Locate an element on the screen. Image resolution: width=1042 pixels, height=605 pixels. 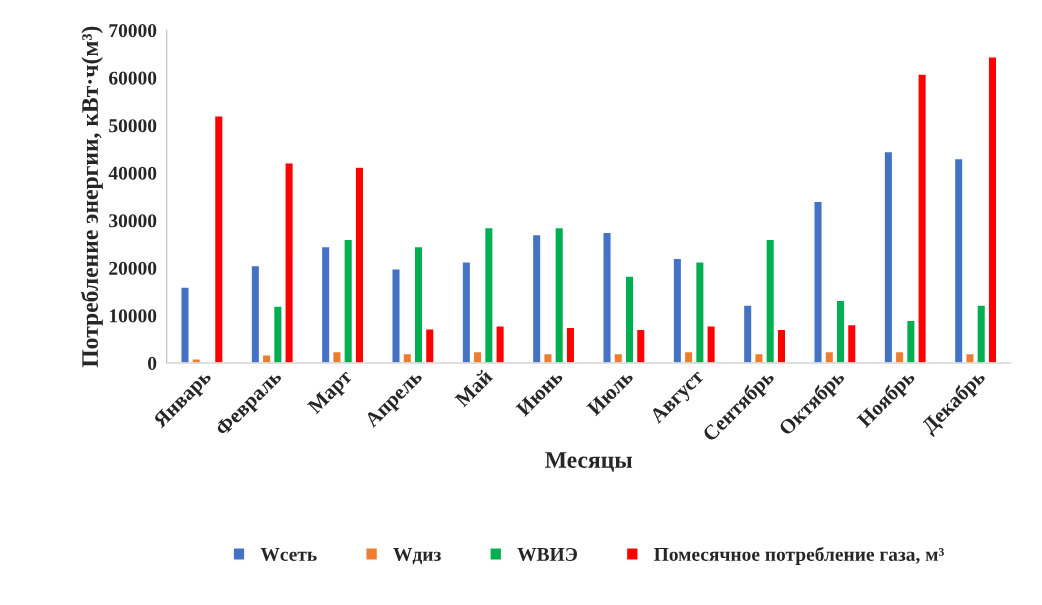
y-tick-label: 30000 is located at coordinates (133, 221).